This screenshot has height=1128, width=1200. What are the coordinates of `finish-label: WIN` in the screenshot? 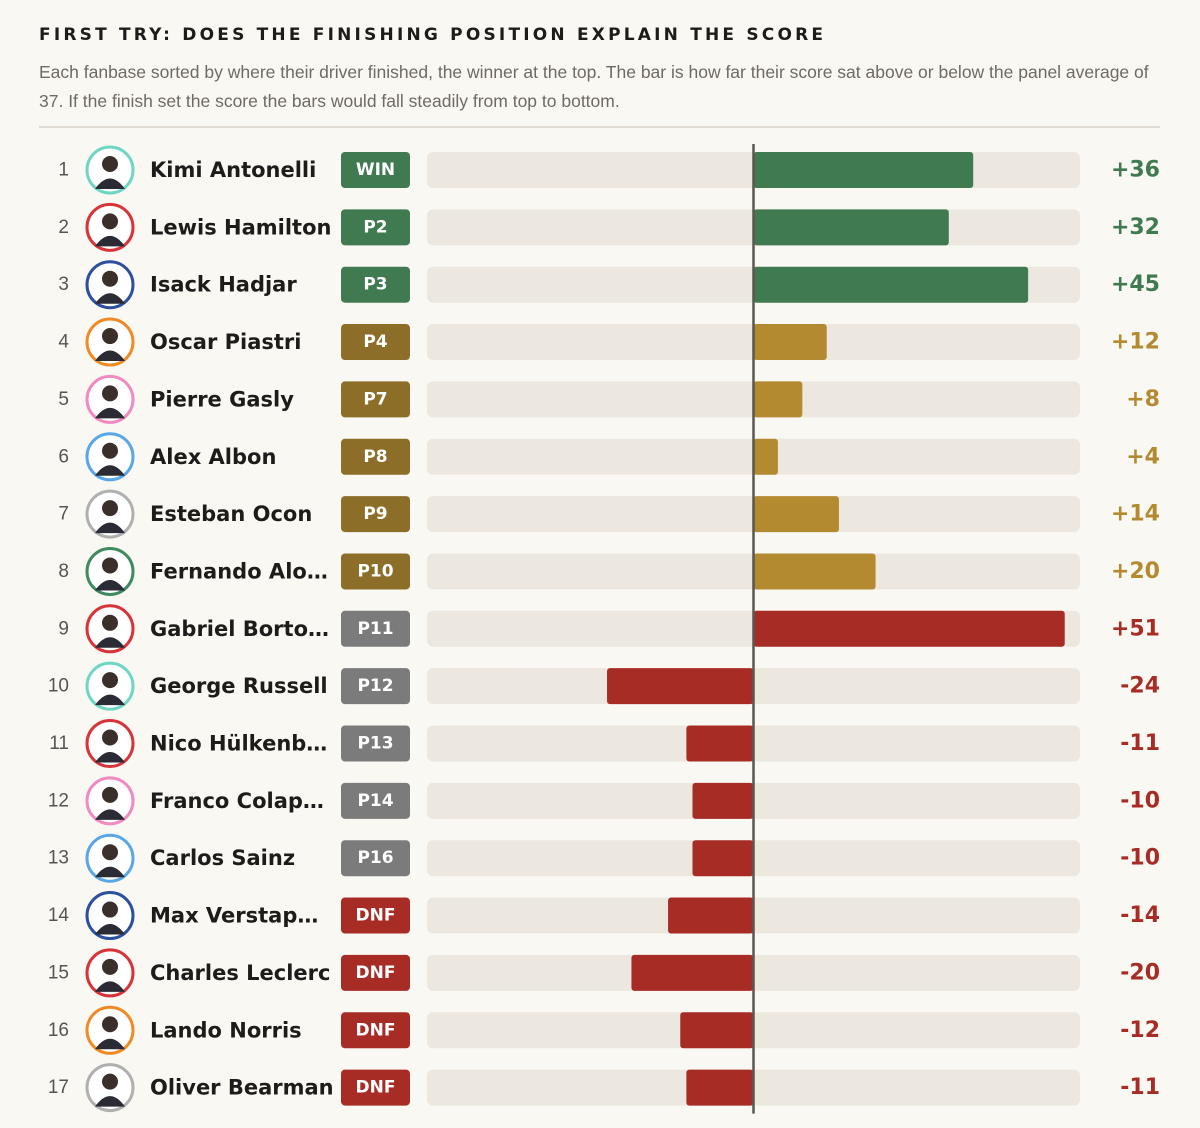 It's located at (375, 170).